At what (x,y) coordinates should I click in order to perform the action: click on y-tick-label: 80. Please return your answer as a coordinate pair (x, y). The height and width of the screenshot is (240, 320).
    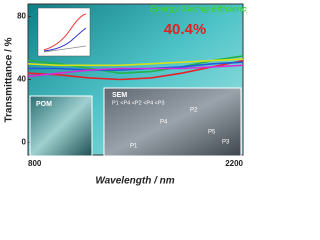
    Looking at the image, I should click on (21, 16).